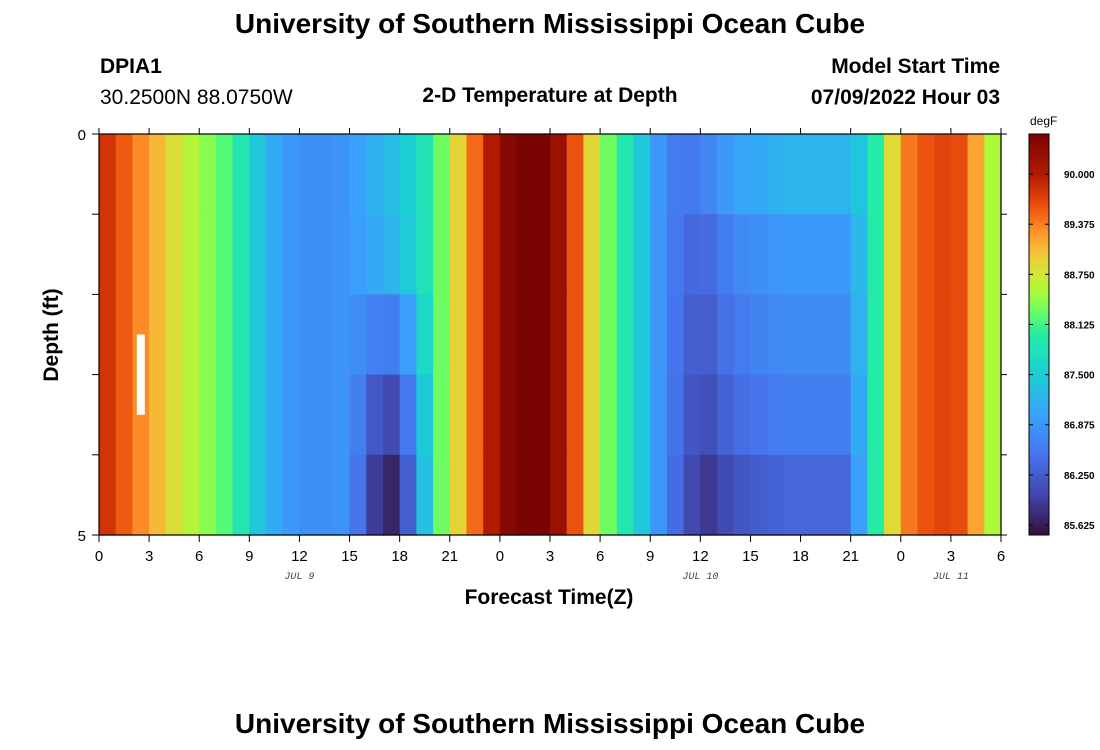  What do you see at coordinates (1039, 334) in the screenshot?
I see `colorbar` at bounding box center [1039, 334].